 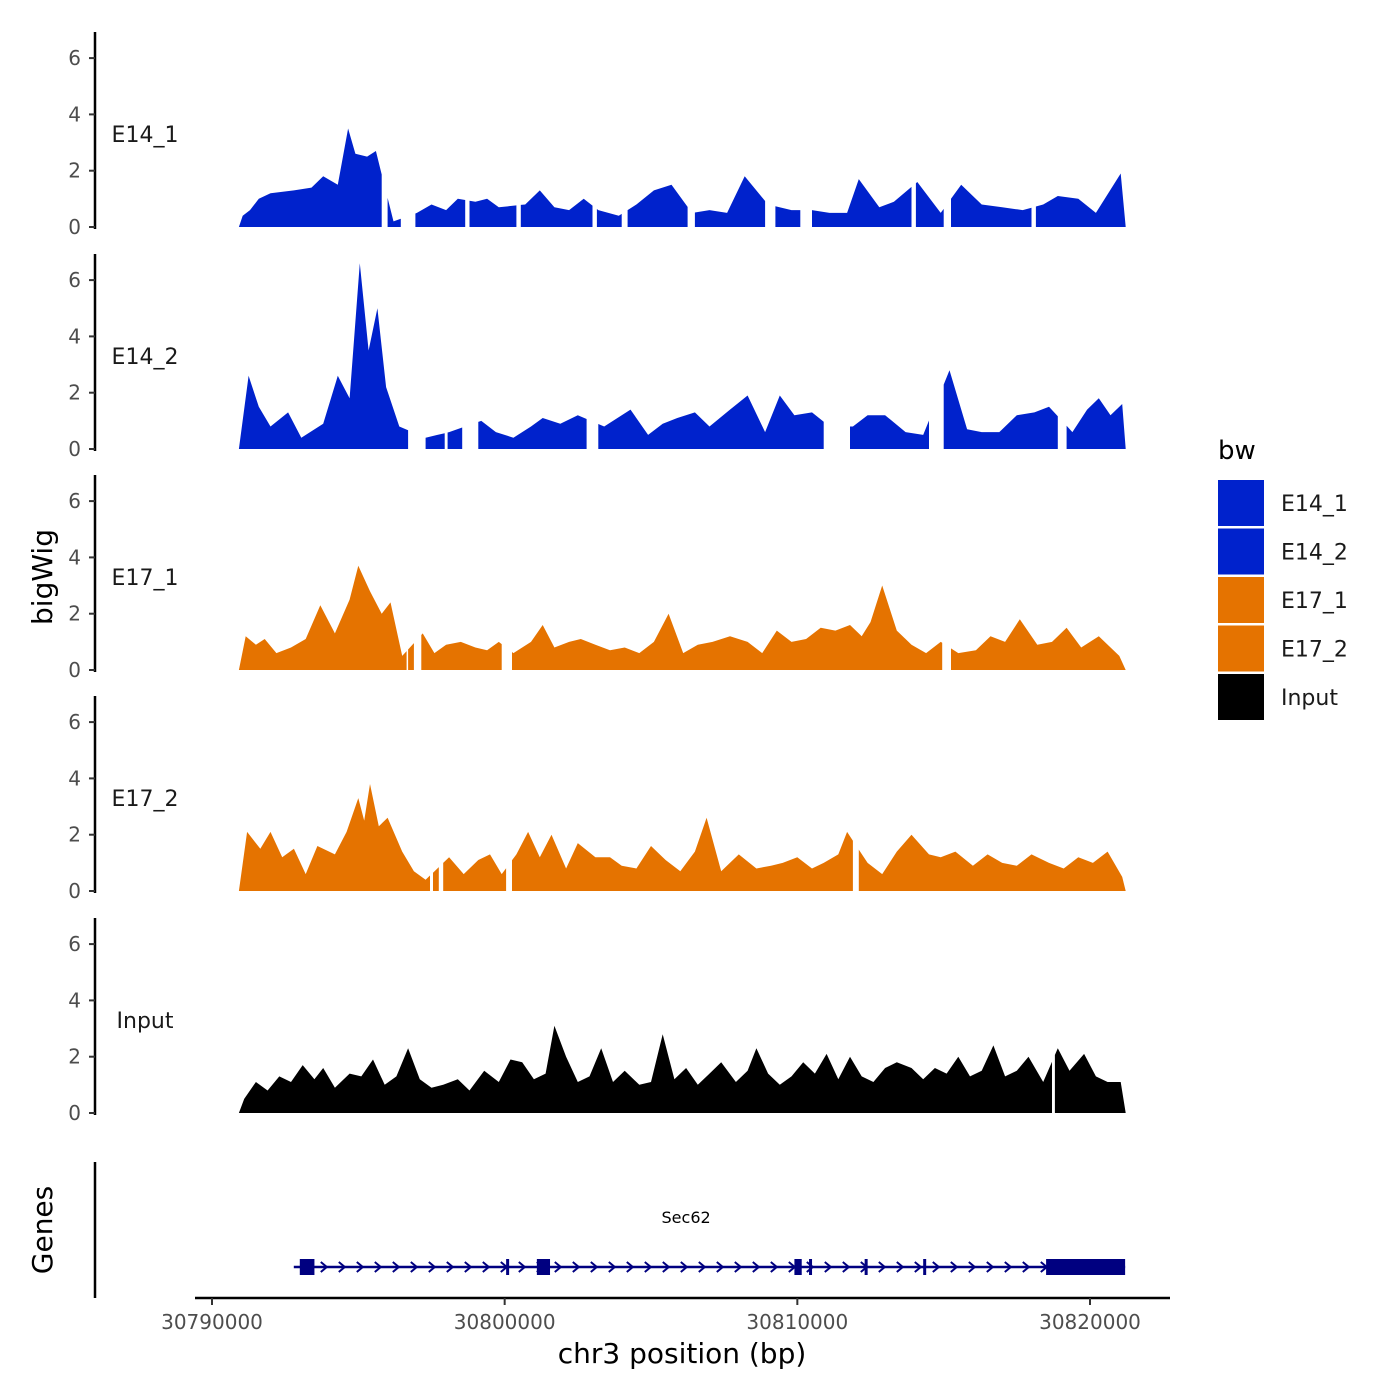 What do you see at coordinates (42, 577) in the screenshot?
I see `y-axis-title: bigWig` at bounding box center [42, 577].